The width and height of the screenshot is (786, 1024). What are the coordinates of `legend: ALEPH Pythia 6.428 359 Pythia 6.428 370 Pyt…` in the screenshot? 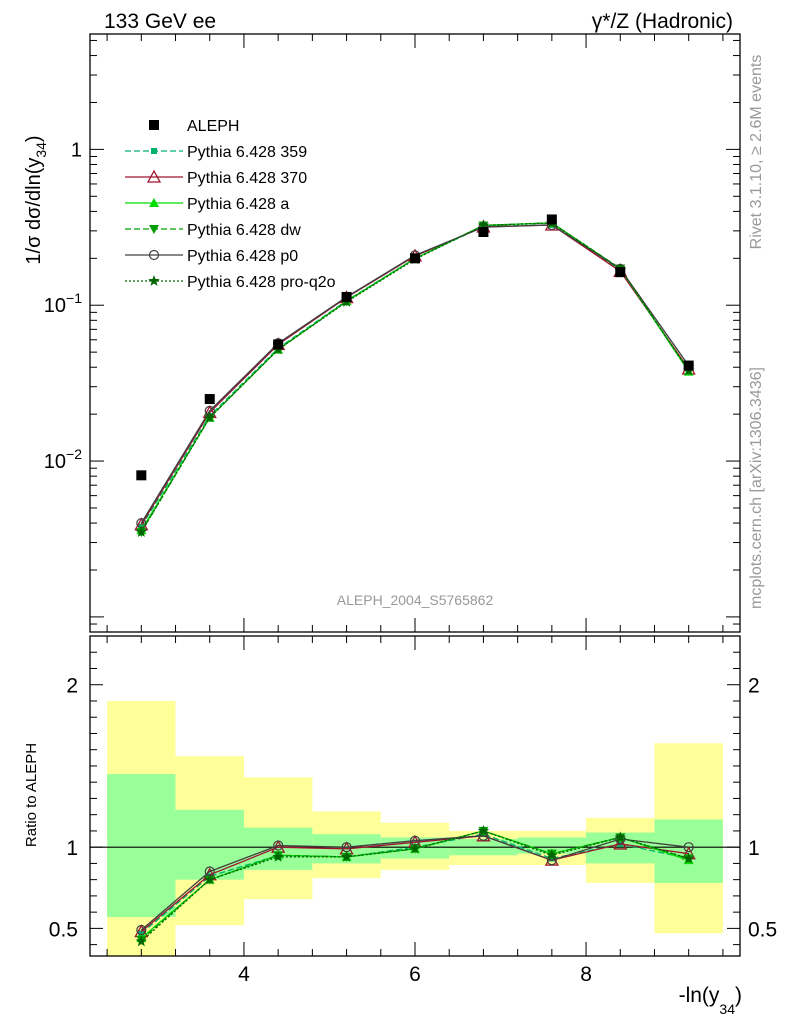 It's located at (230, 204).